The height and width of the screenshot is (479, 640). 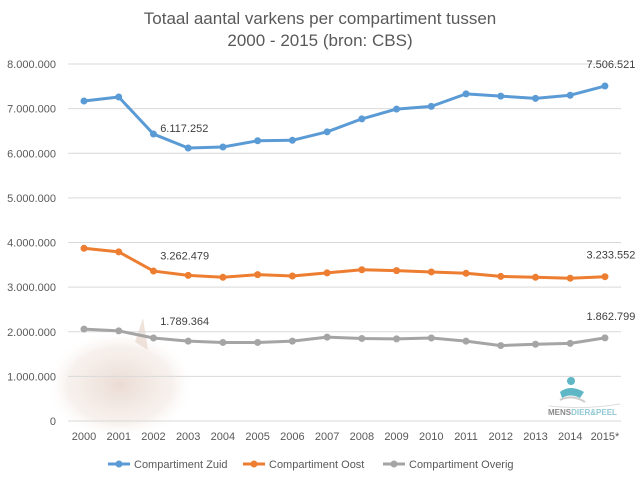 I want to click on y-tick-label: 8.000.000, so click(x=31, y=65).